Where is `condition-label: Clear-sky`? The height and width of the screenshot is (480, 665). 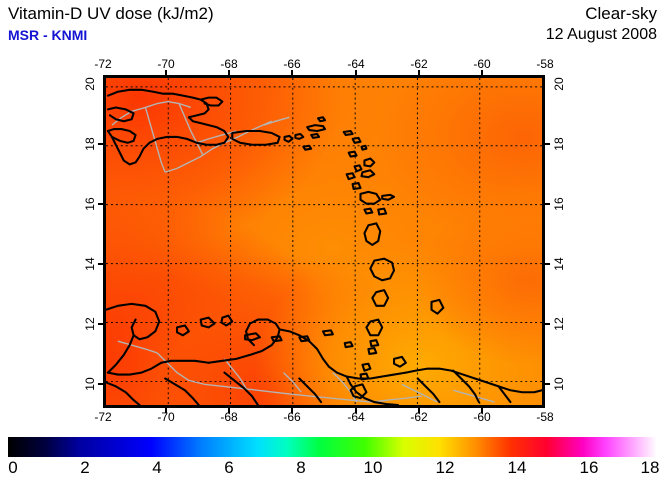 condition-label: Clear-sky is located at coordinates (621, 13).